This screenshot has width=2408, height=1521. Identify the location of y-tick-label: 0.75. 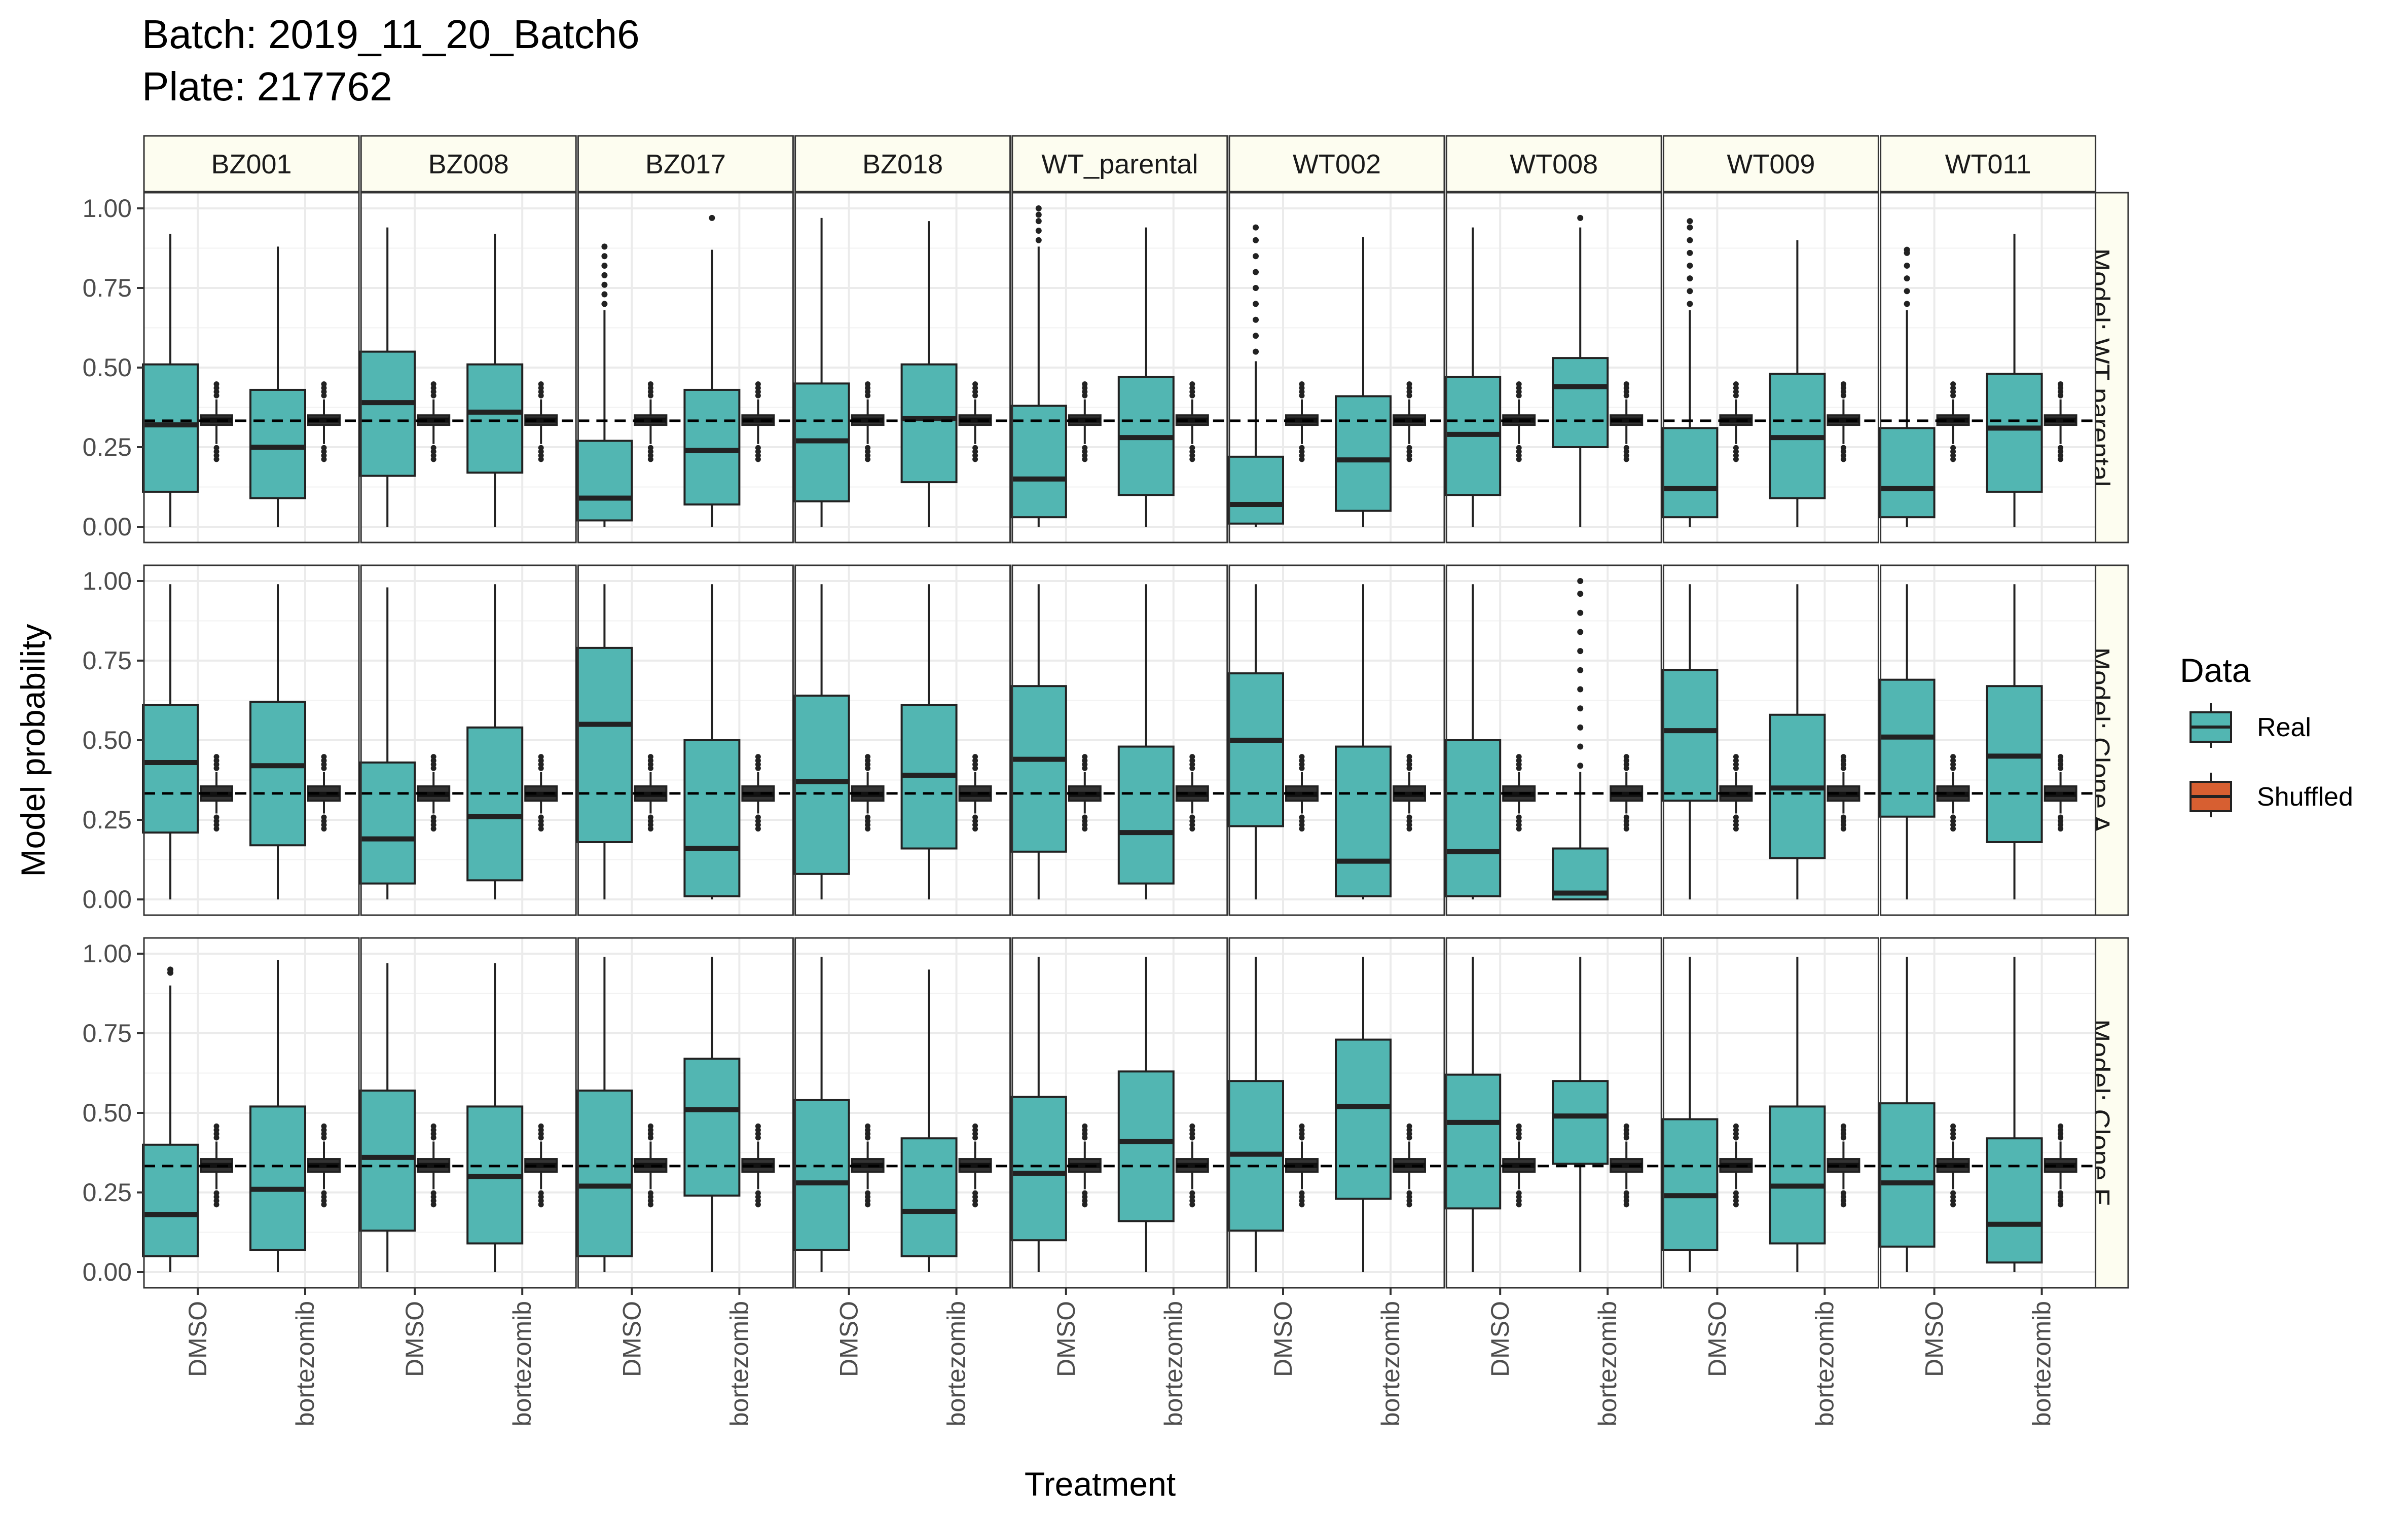
(107, 660).